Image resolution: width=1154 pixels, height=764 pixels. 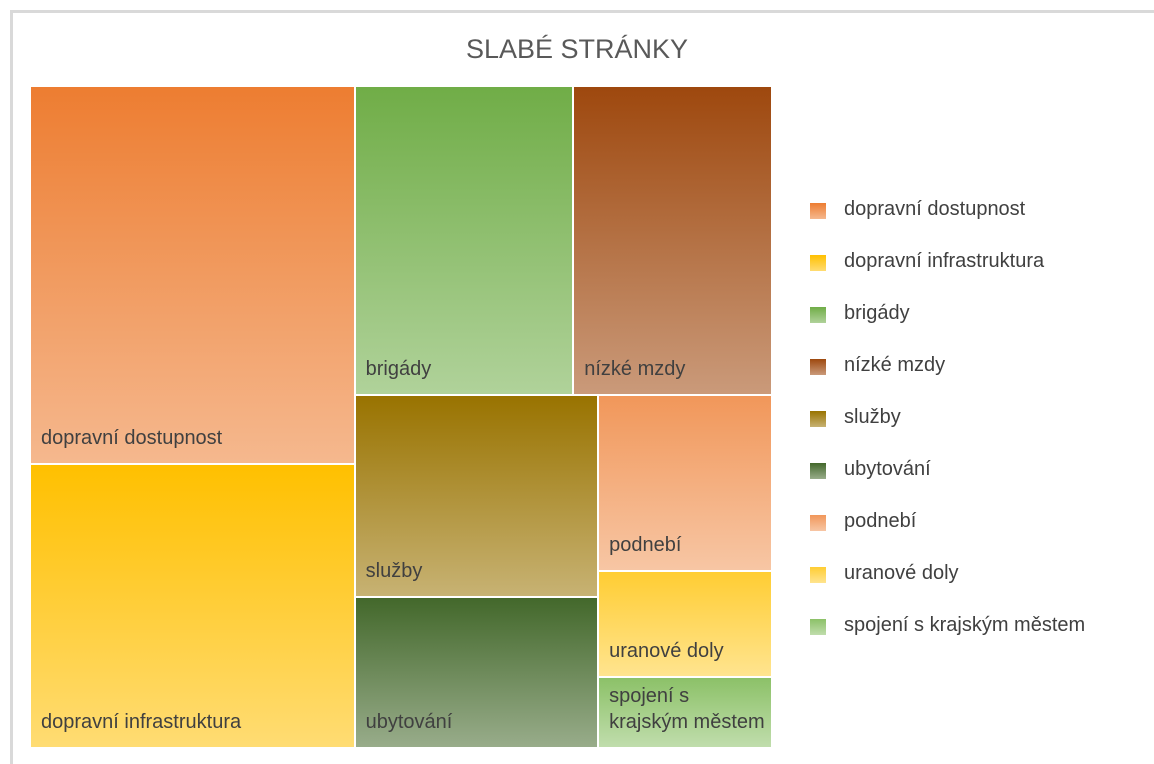 What do you see at coordinates (409, 721) in the screenshot?
I see `tile-label: ubytování` at bounding box center [409, 721].